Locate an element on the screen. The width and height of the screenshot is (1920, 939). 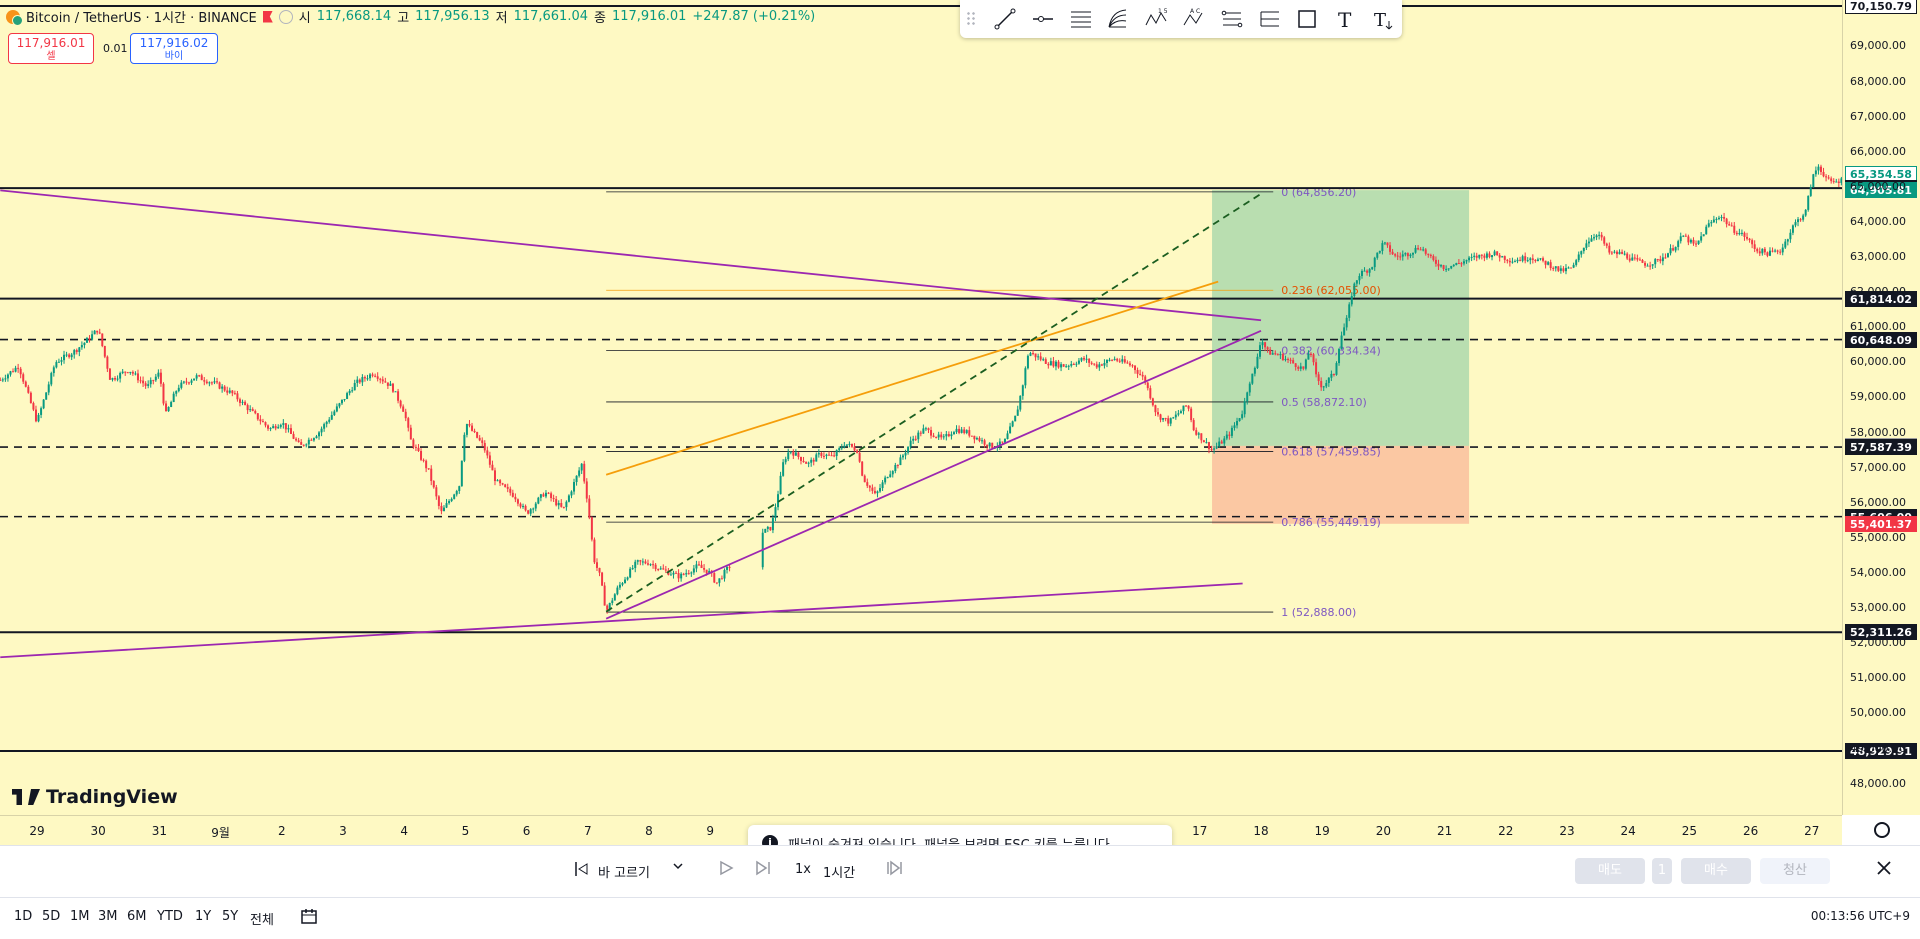
position-loss-zone is located at coordinates (1341, 484).